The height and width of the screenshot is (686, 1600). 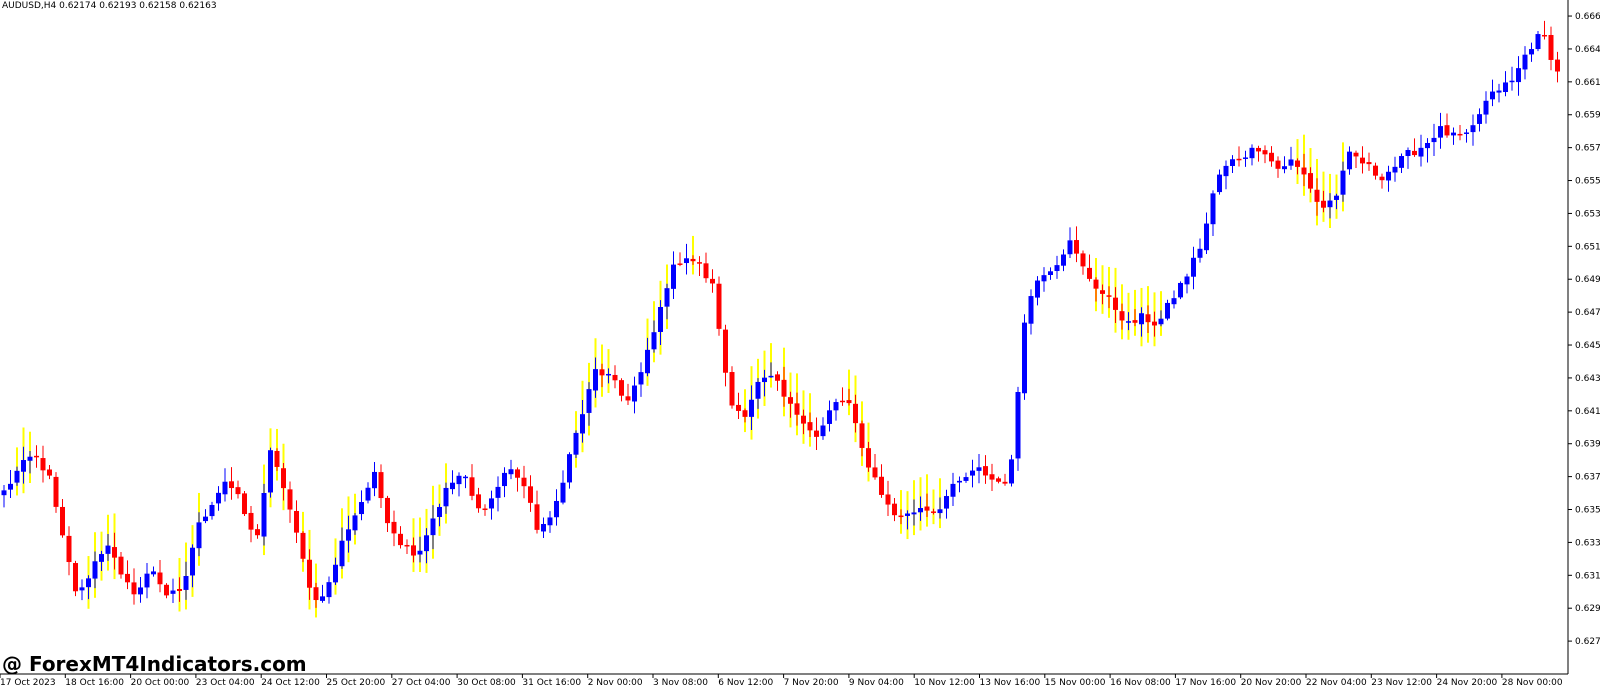 I want to click on watermark-text: @ ForexMT4Indicators.com, so click(x=154, y=664).